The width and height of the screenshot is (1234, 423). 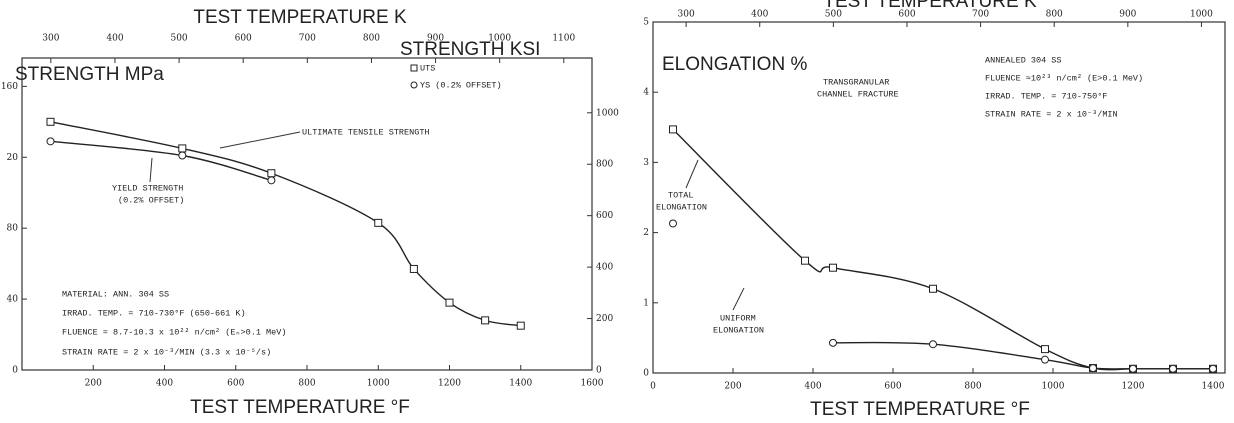 I want to click on y-tick-label: 160, so click(x=9, y=87).